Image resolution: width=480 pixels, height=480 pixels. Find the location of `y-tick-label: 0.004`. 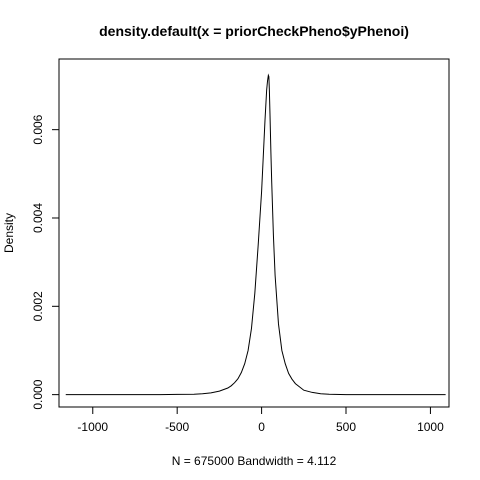

y-tick-label: 0.004 is located at coordinates (38, 218).